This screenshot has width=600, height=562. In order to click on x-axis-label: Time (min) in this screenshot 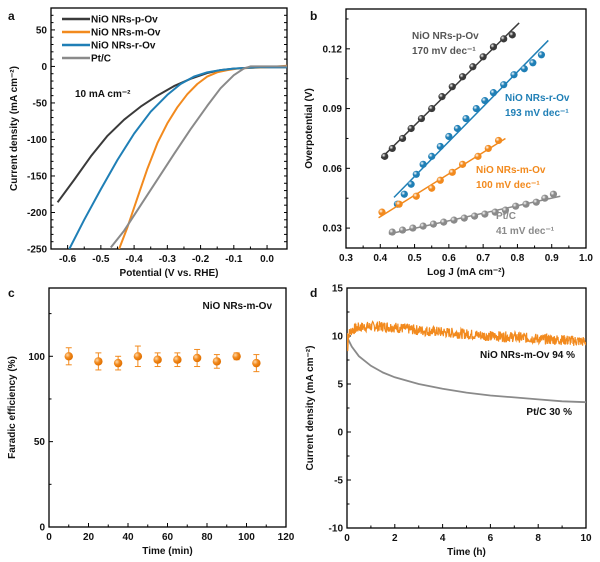, I will do `click(167, 551)`.